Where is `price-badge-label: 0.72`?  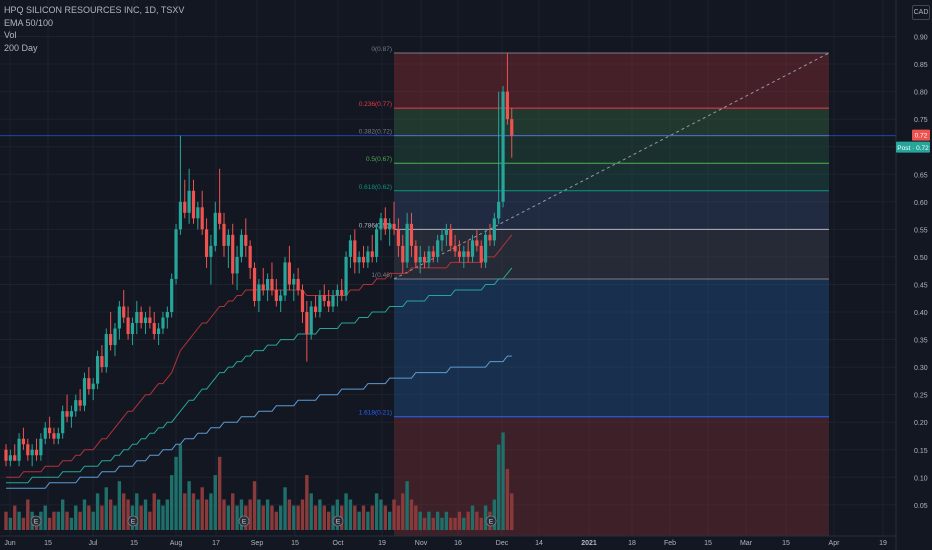 price-badge-label: 0.72 is located at coordinates (921, 136).